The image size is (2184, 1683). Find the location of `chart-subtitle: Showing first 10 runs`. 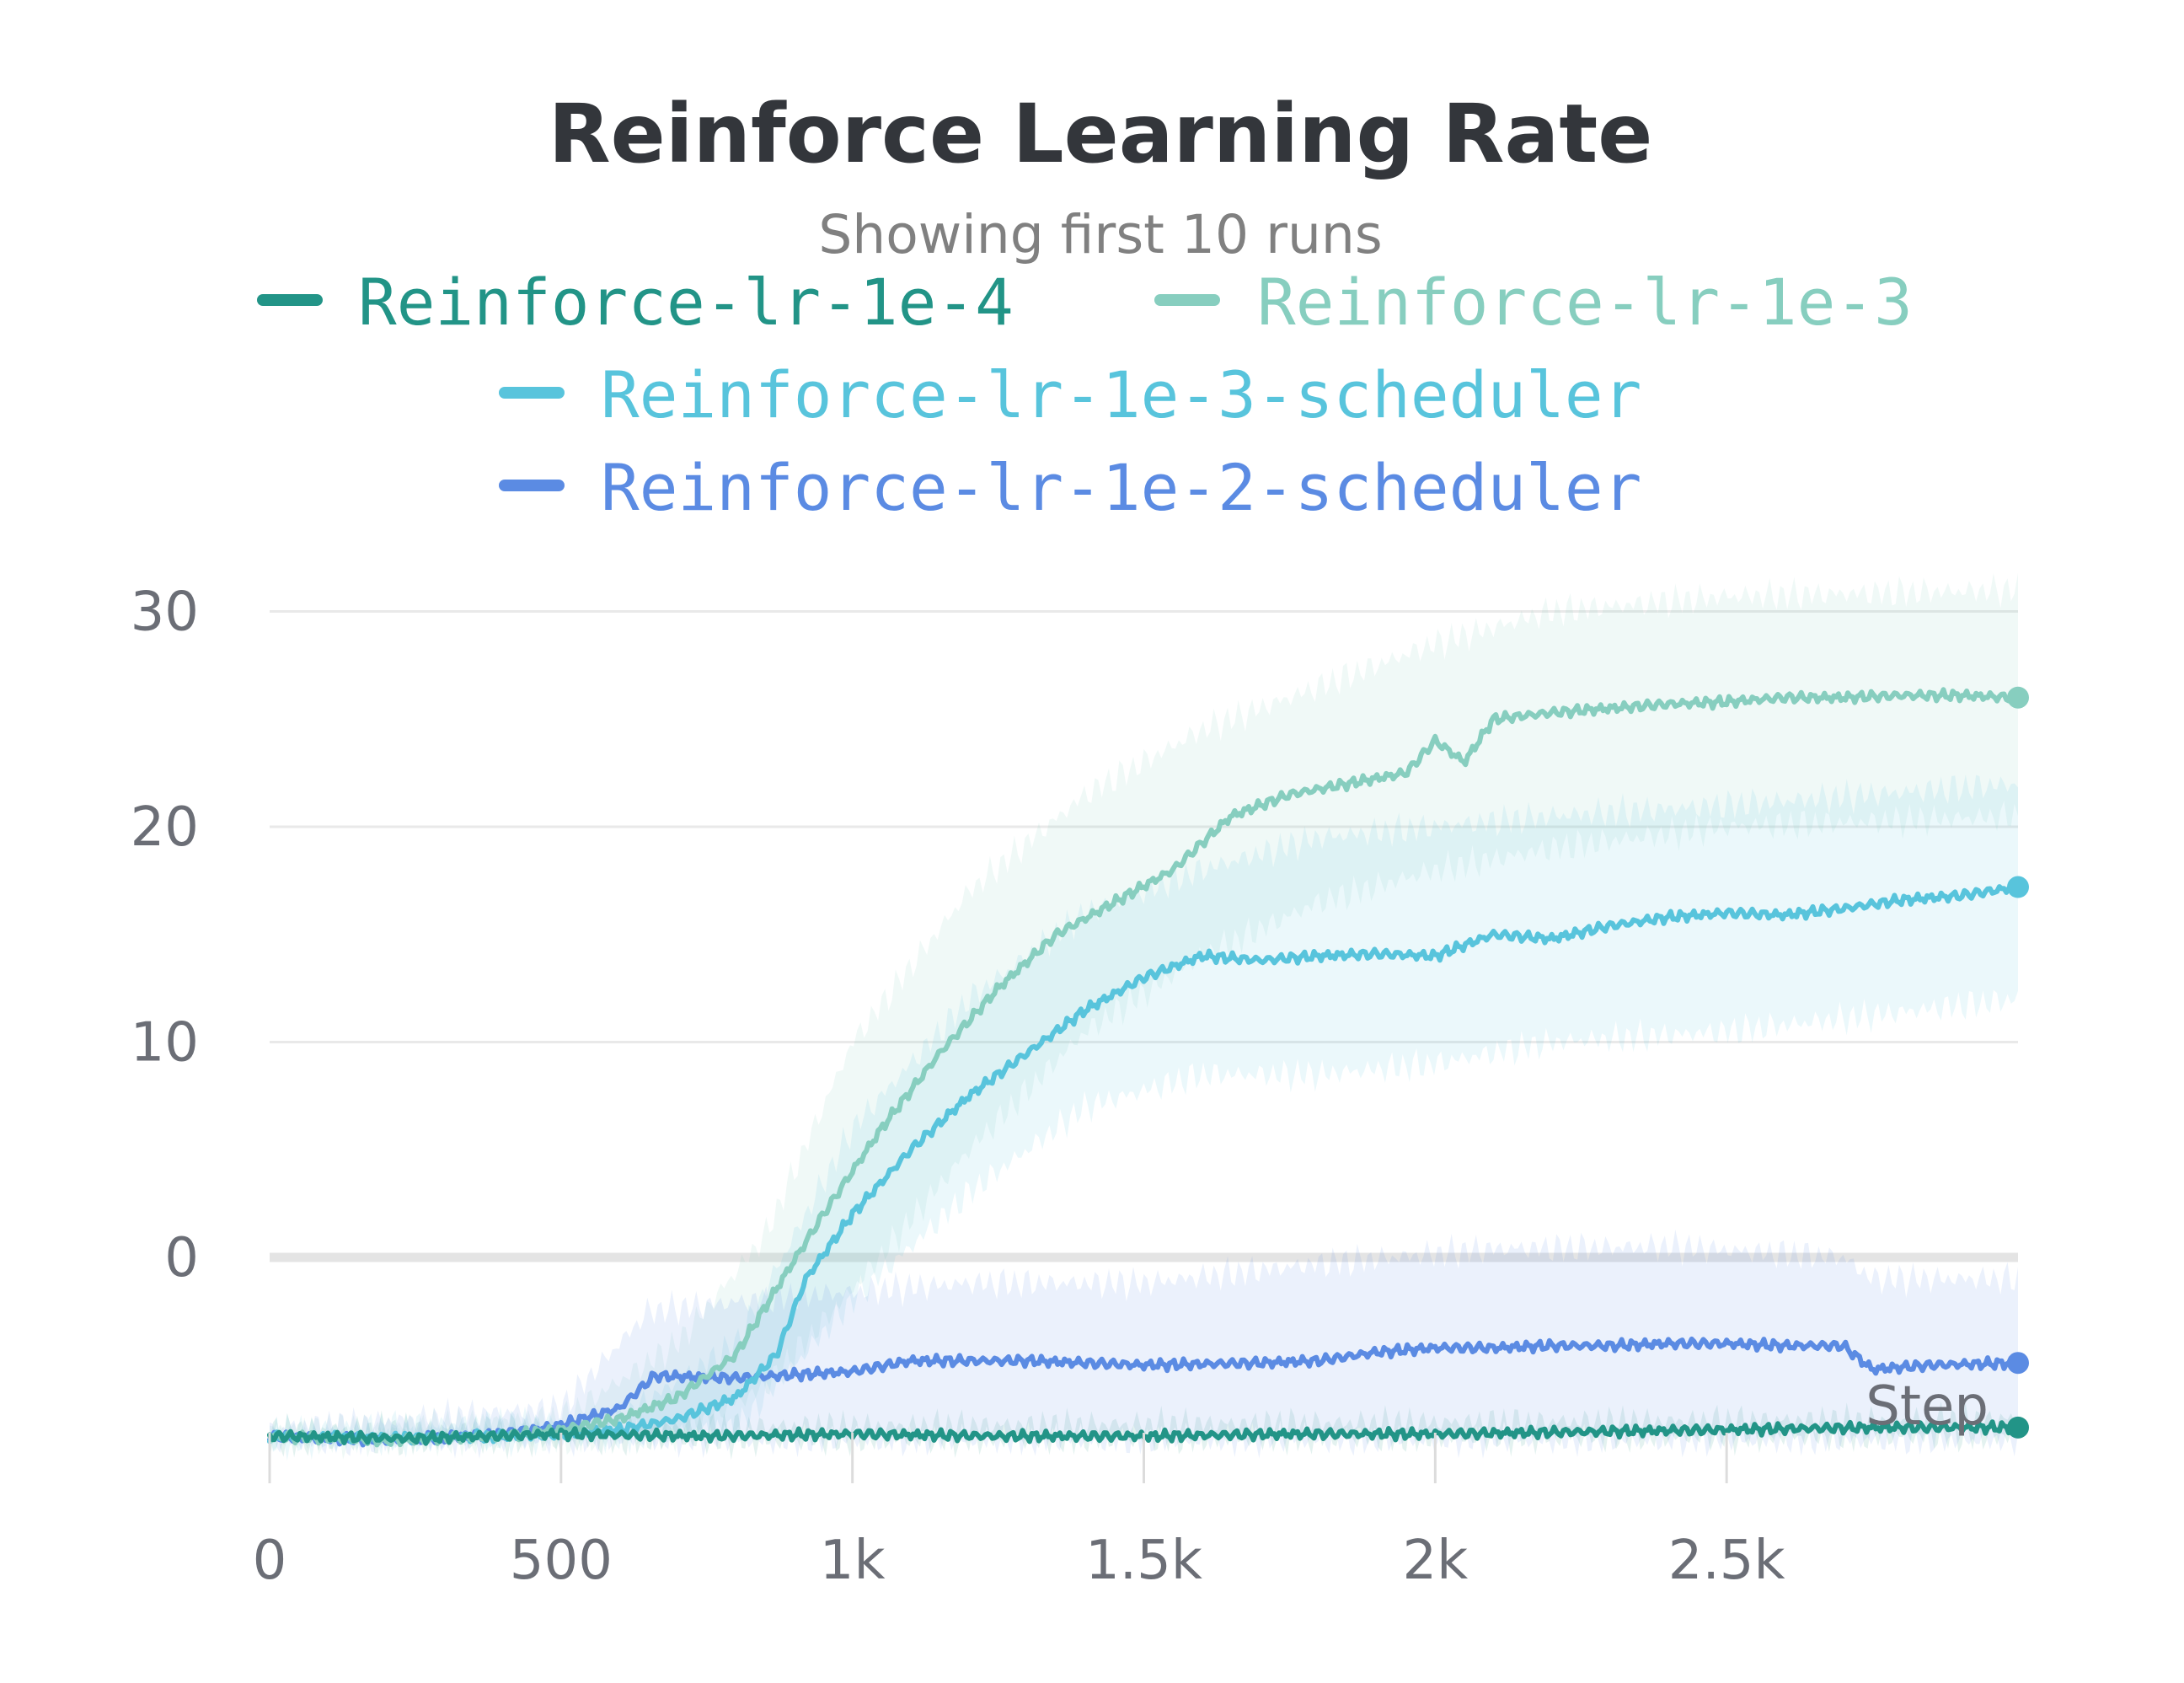

chart-subtitle: Showing first 10 runs is located at coordinates (1100, 235).